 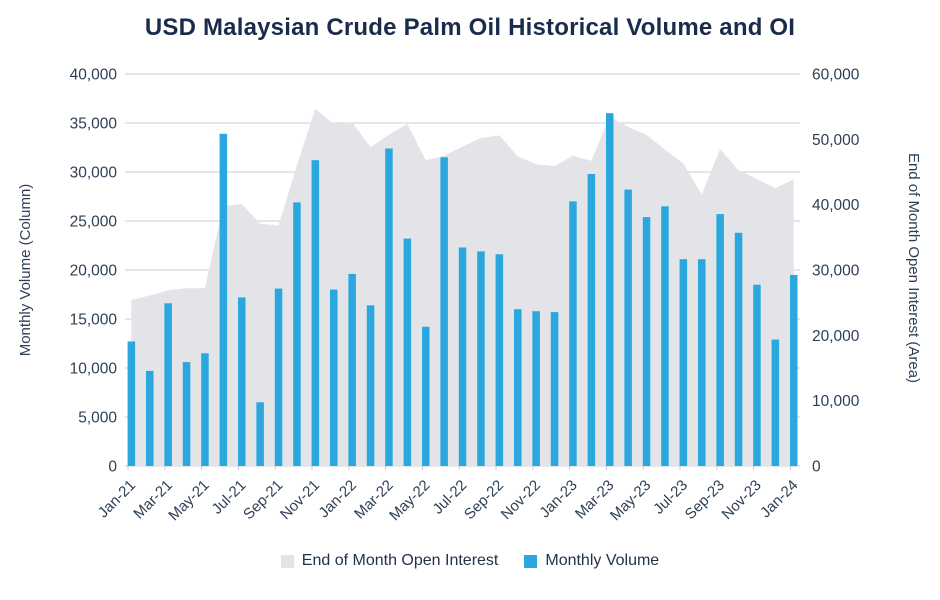 What do you see at coordinates (117, 499) in the screenshot?
I see `x-axis-label: Jan-21` at bounding box center [117, 499].